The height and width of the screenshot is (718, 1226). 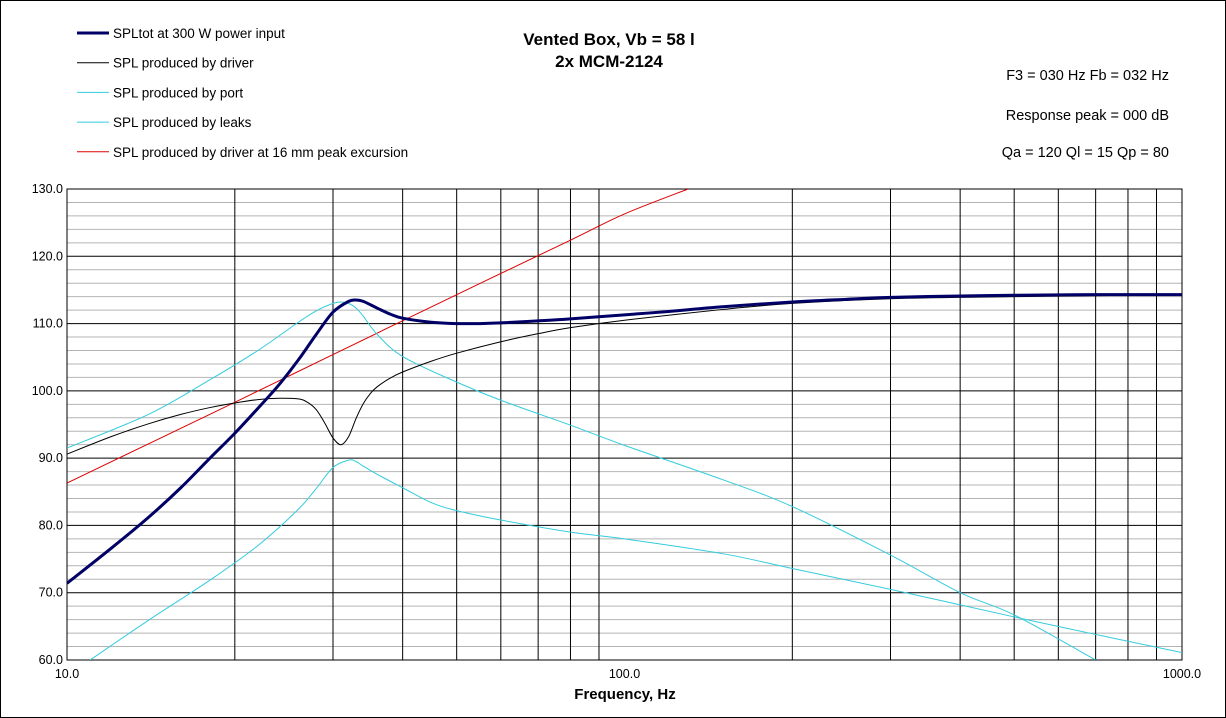 What do you see at coordinates (199, 33) in the screenshot?
I see `legend-label: SPLtot at 300 W power input` at bounding box center [199, 33].